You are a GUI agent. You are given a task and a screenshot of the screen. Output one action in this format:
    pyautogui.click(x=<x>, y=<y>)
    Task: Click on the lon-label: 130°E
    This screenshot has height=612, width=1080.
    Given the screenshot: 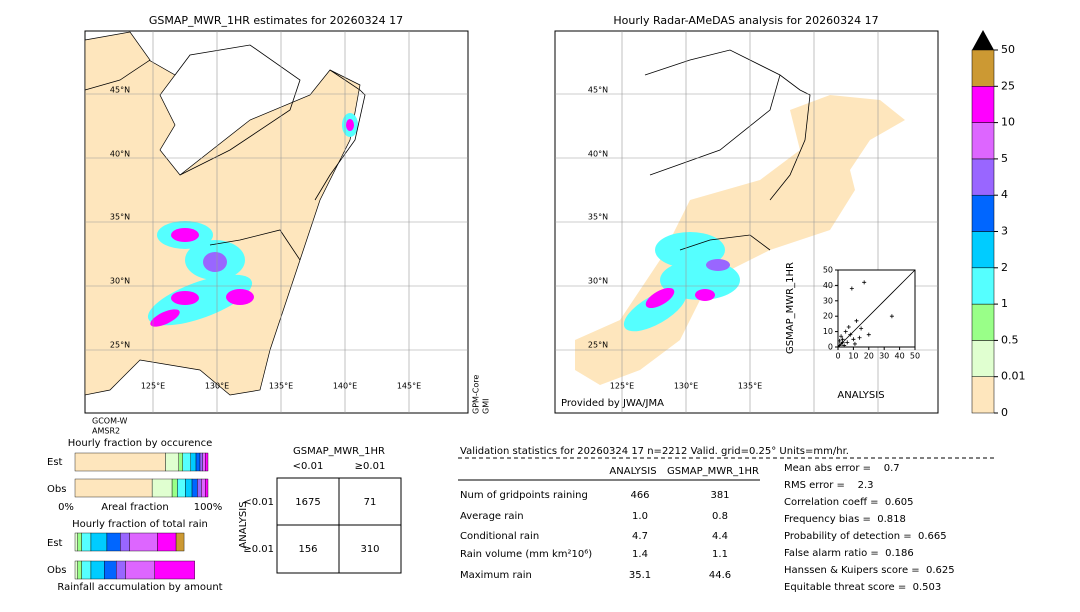 What is the action you would take?
    pyautogui.click(x=217, y=386)
    